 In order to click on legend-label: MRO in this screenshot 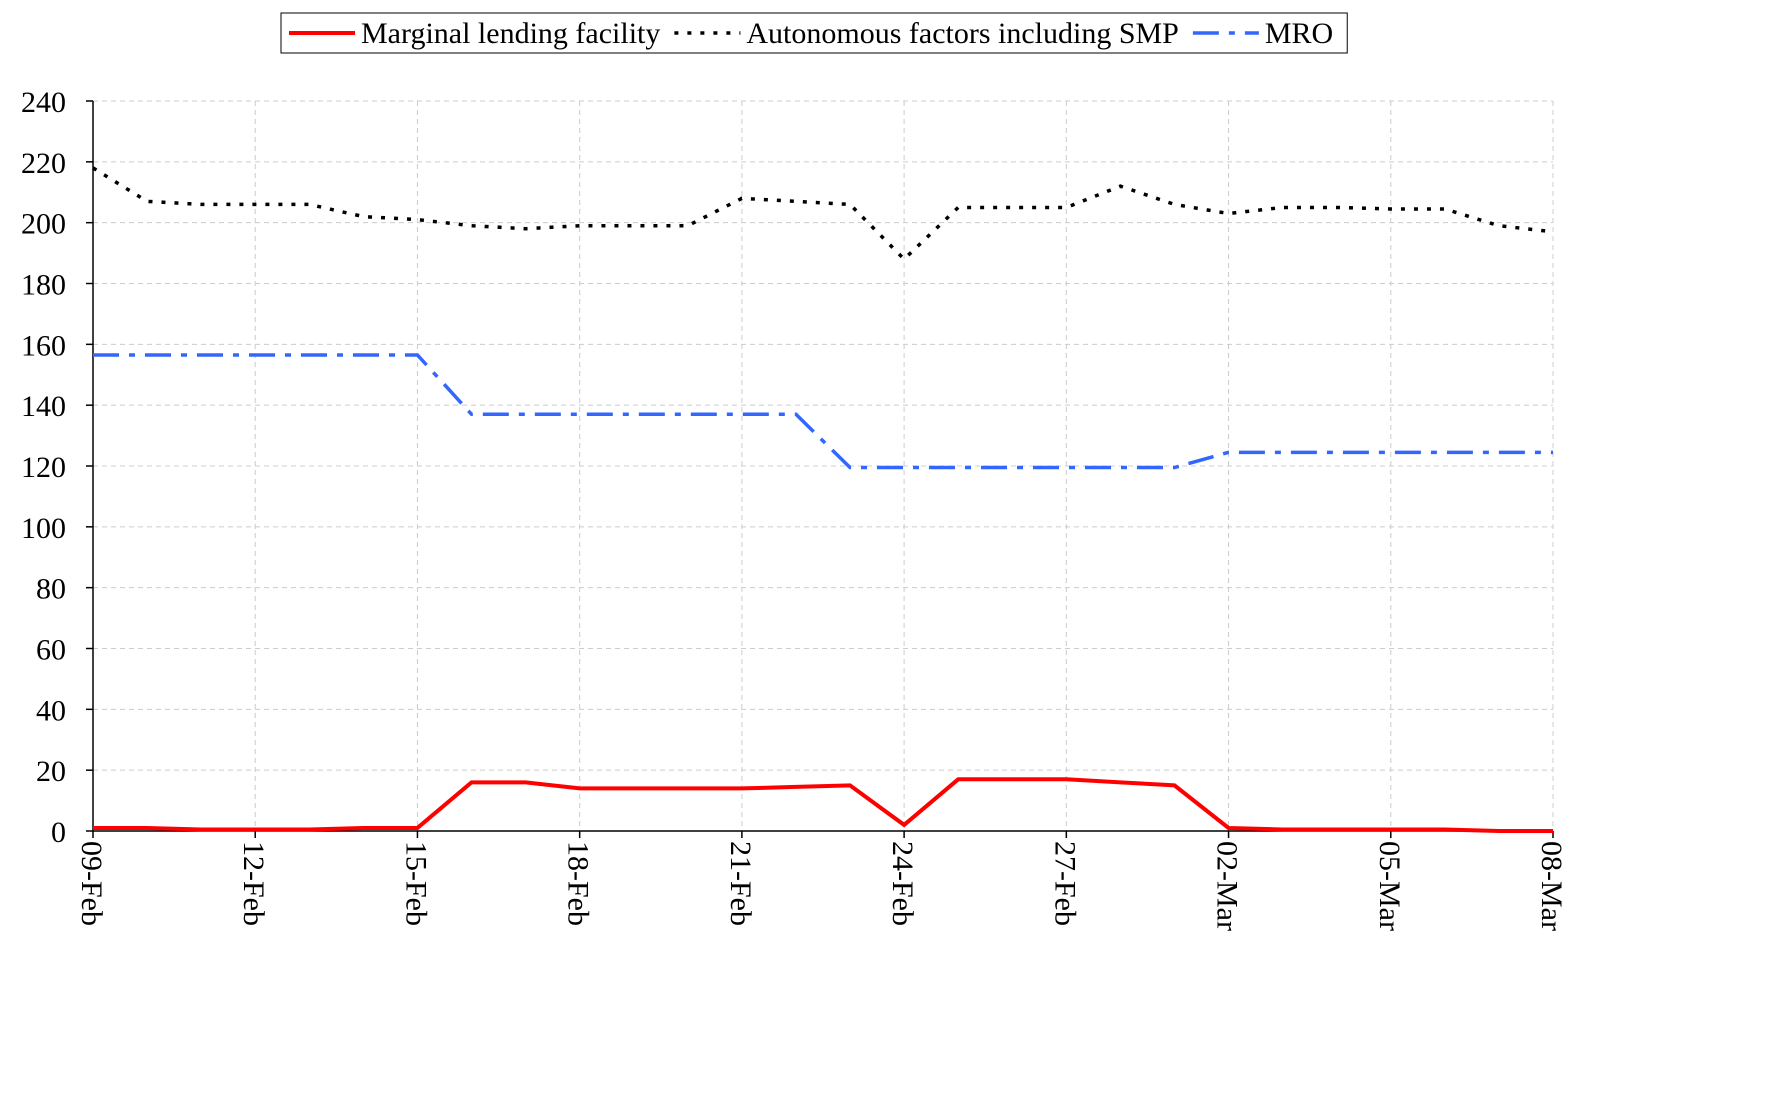, I will do `click(1299, 33)`.